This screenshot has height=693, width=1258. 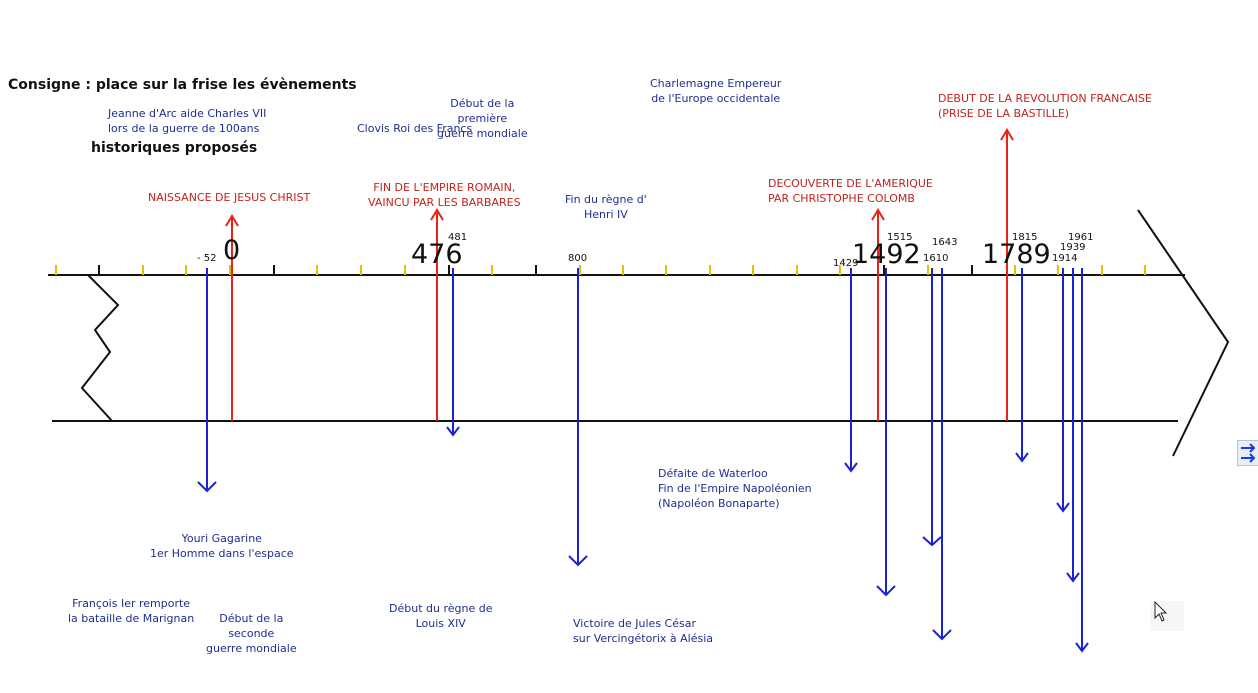 I want to click on event-clovis: Clovis Roi des Francs, so click(x=415, y=128).